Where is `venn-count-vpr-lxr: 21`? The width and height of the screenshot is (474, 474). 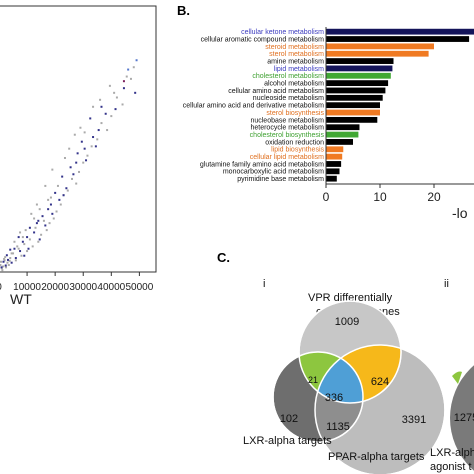 venn-count-vpr-lxr: 21 is located at coordinates (313, 380).